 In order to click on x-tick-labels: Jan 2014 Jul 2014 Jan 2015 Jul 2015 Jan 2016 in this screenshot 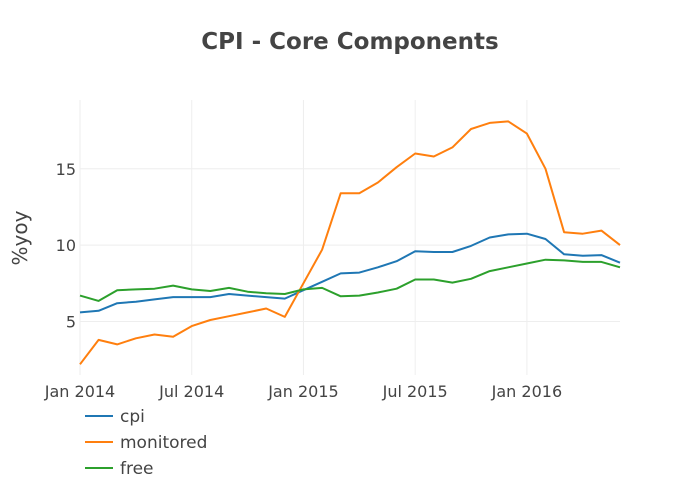, I will do `click(303, 391)`.